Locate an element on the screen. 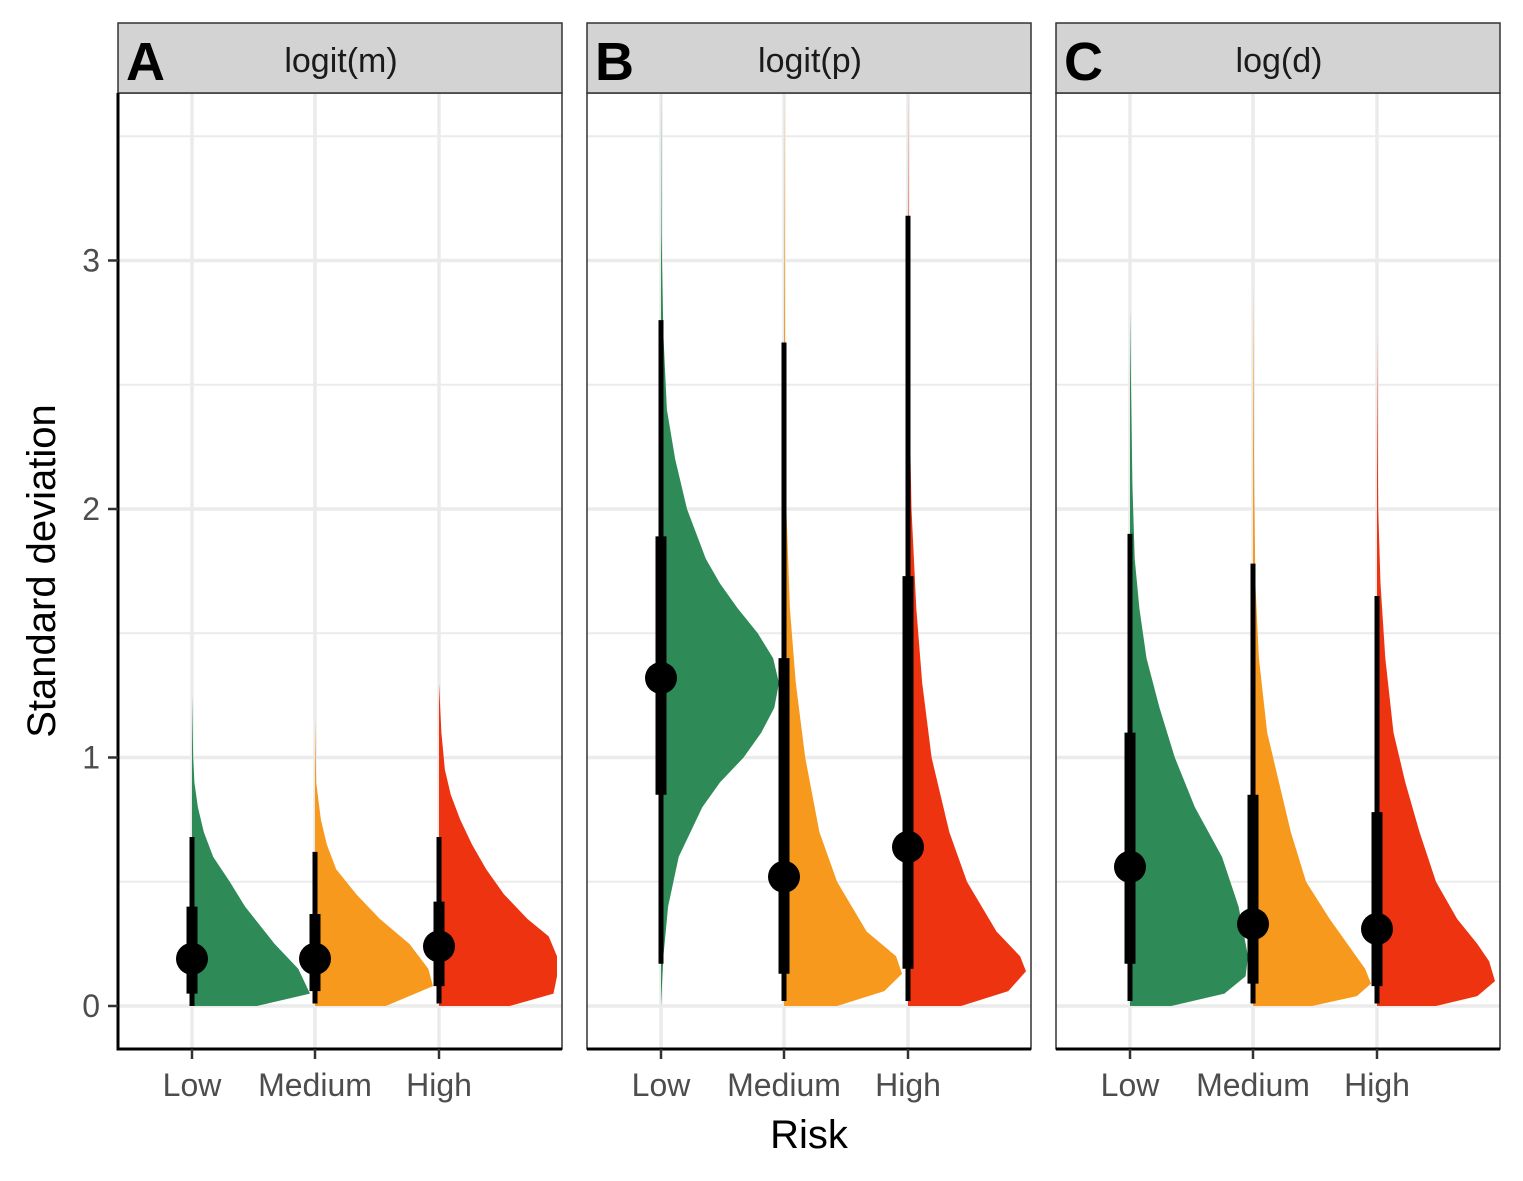 The width and height of the screenshot is (1523, 1181). y-tick-label: 2 is located at coordinates (91, 509).